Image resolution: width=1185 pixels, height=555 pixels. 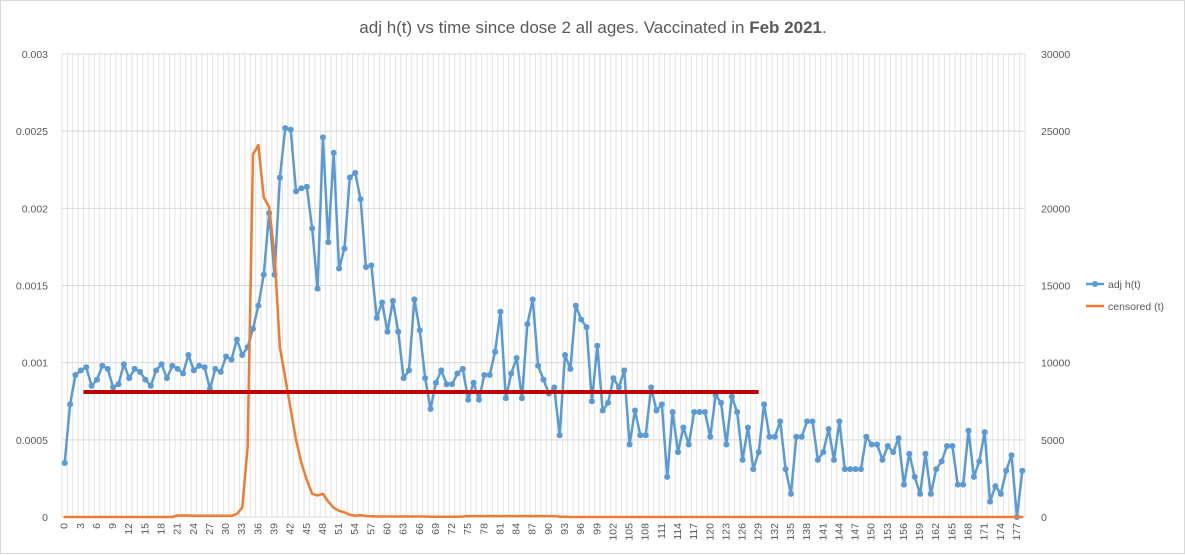 What do you see at coordinates (468, 529) in the screenshot?
I see `x-tick-label: 75` at bounding box center [468, 529].